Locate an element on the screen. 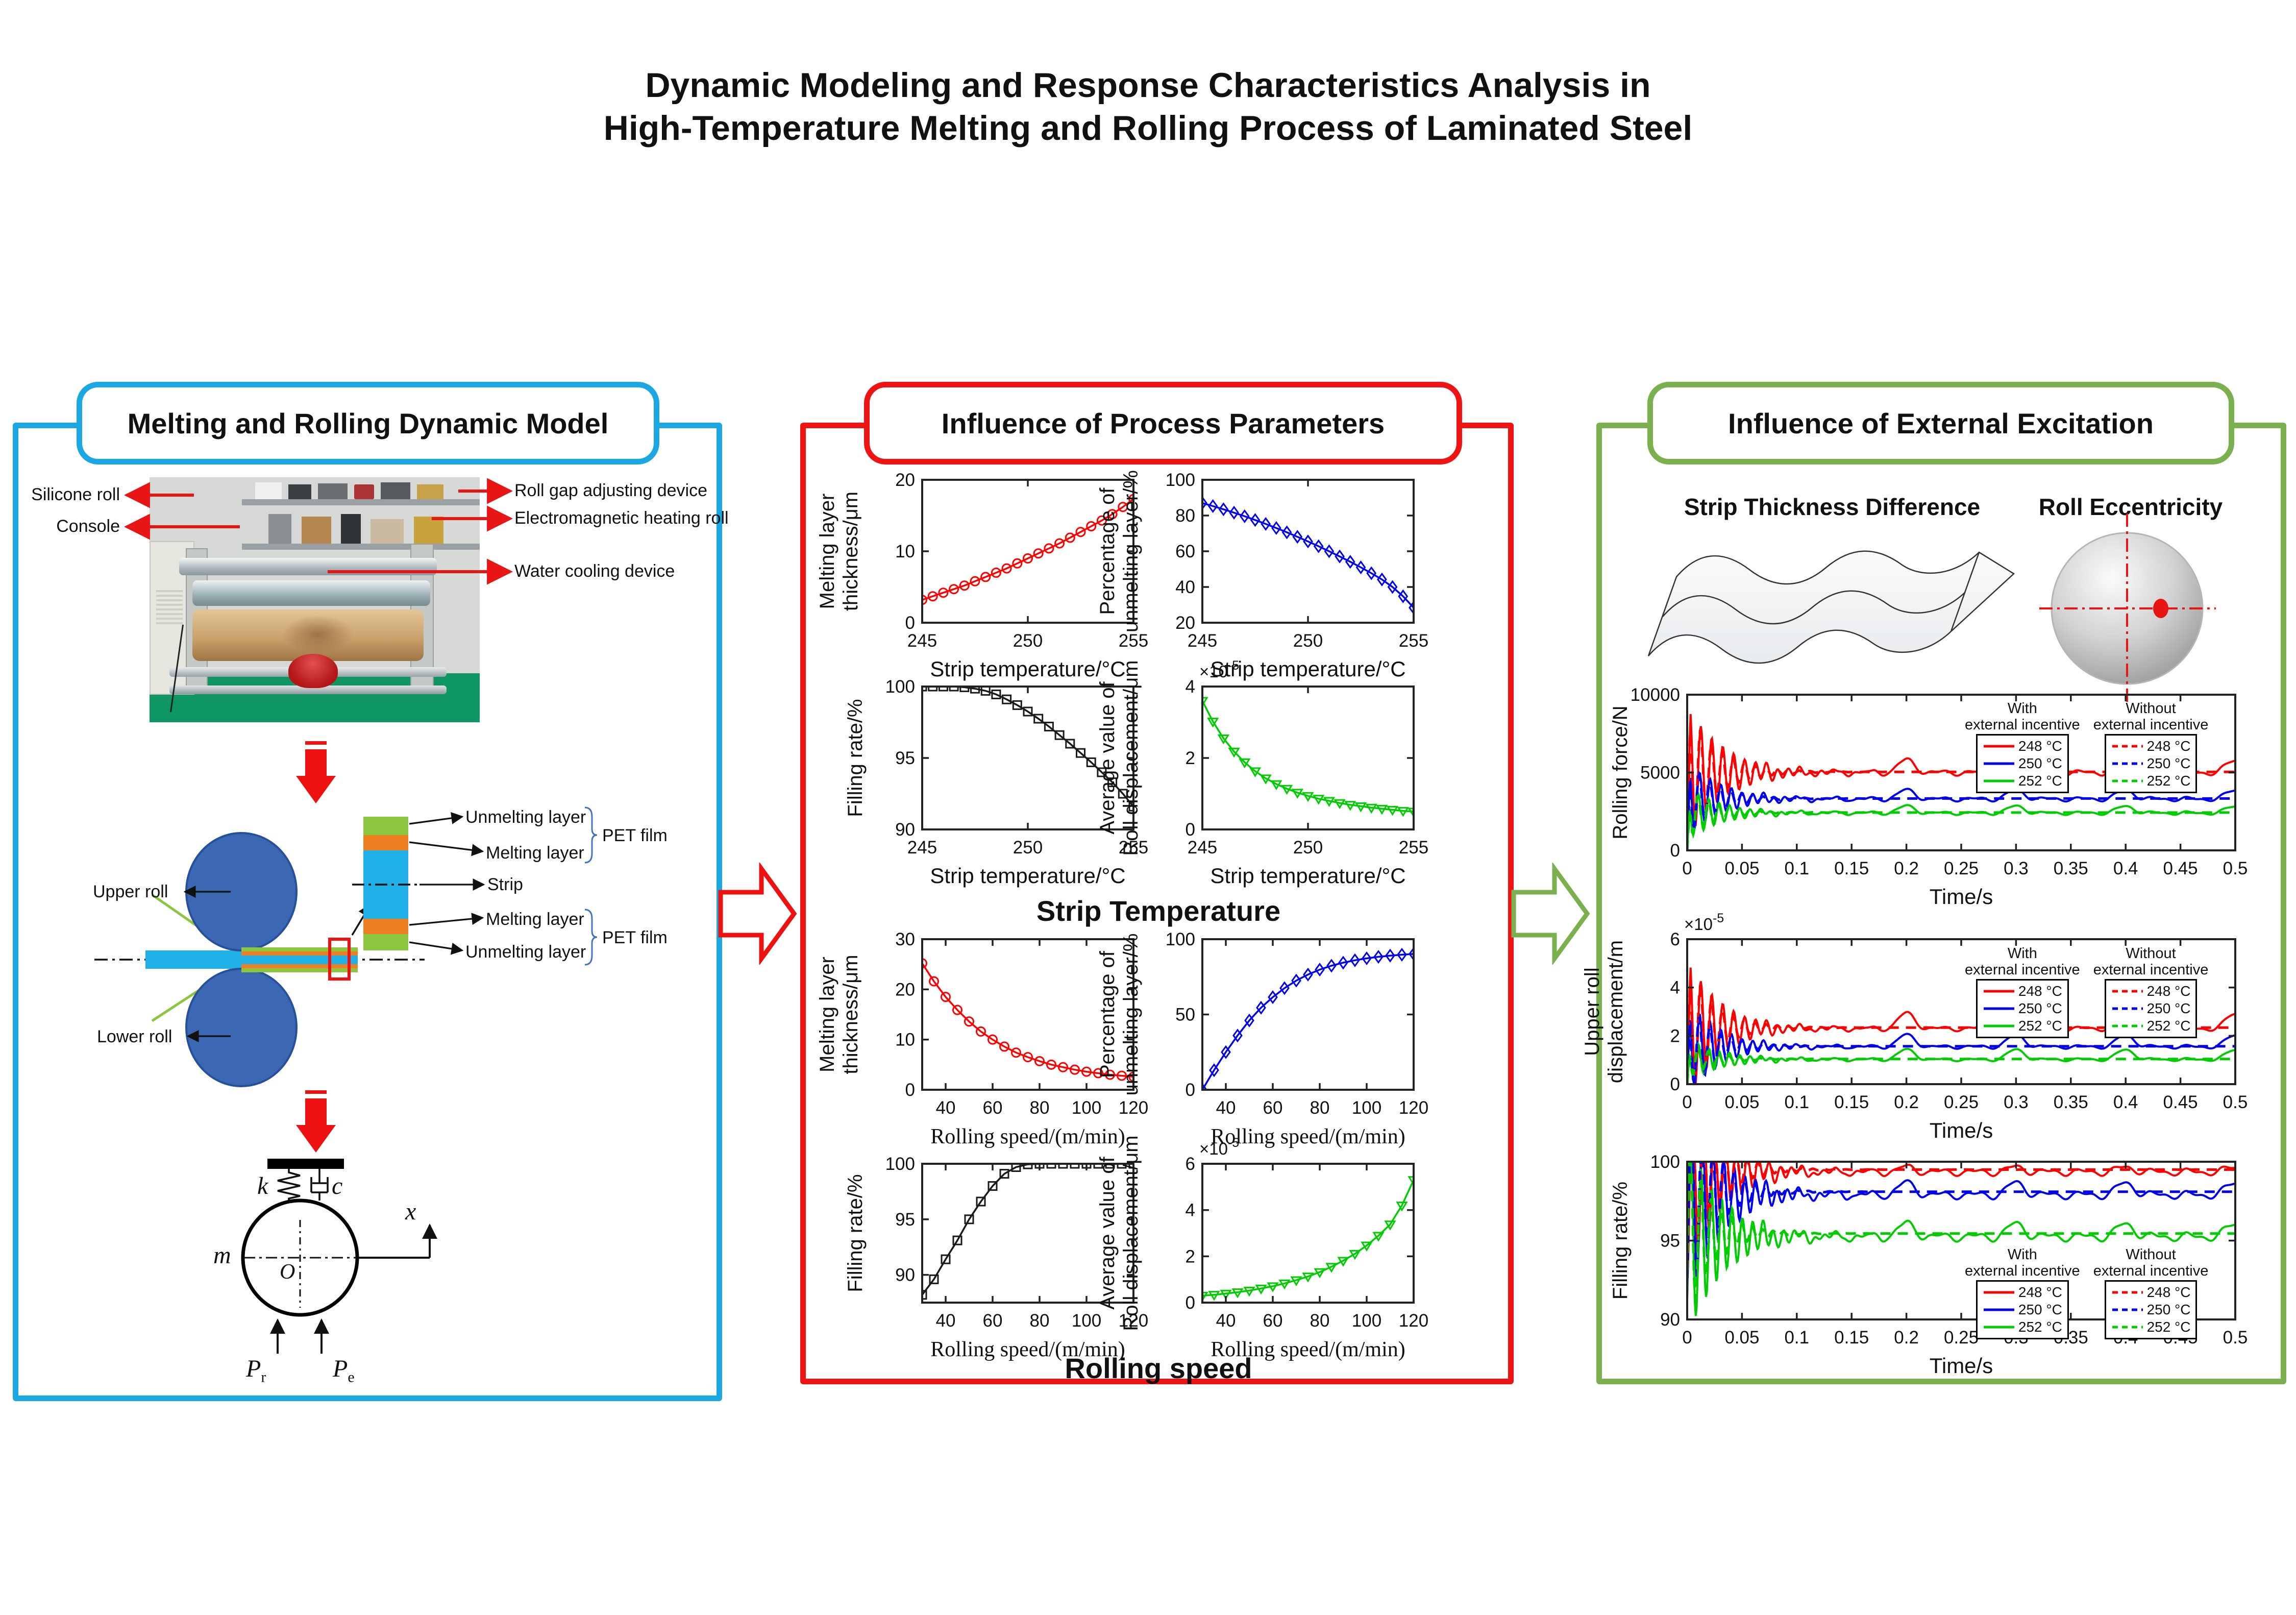 This screenshot has height=1615, width=2296. svg-text: ×10⁻⁵ is located at coordinates (1219, 1147).